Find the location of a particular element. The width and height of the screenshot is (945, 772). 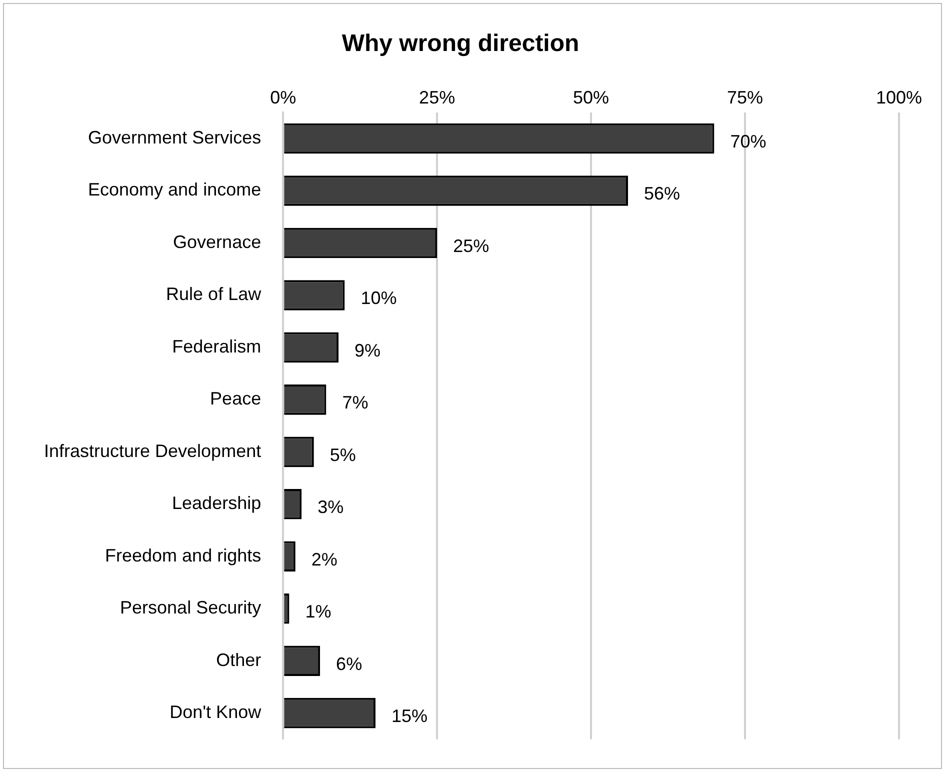

data-label: 25% is located at coordinates (471, 246).